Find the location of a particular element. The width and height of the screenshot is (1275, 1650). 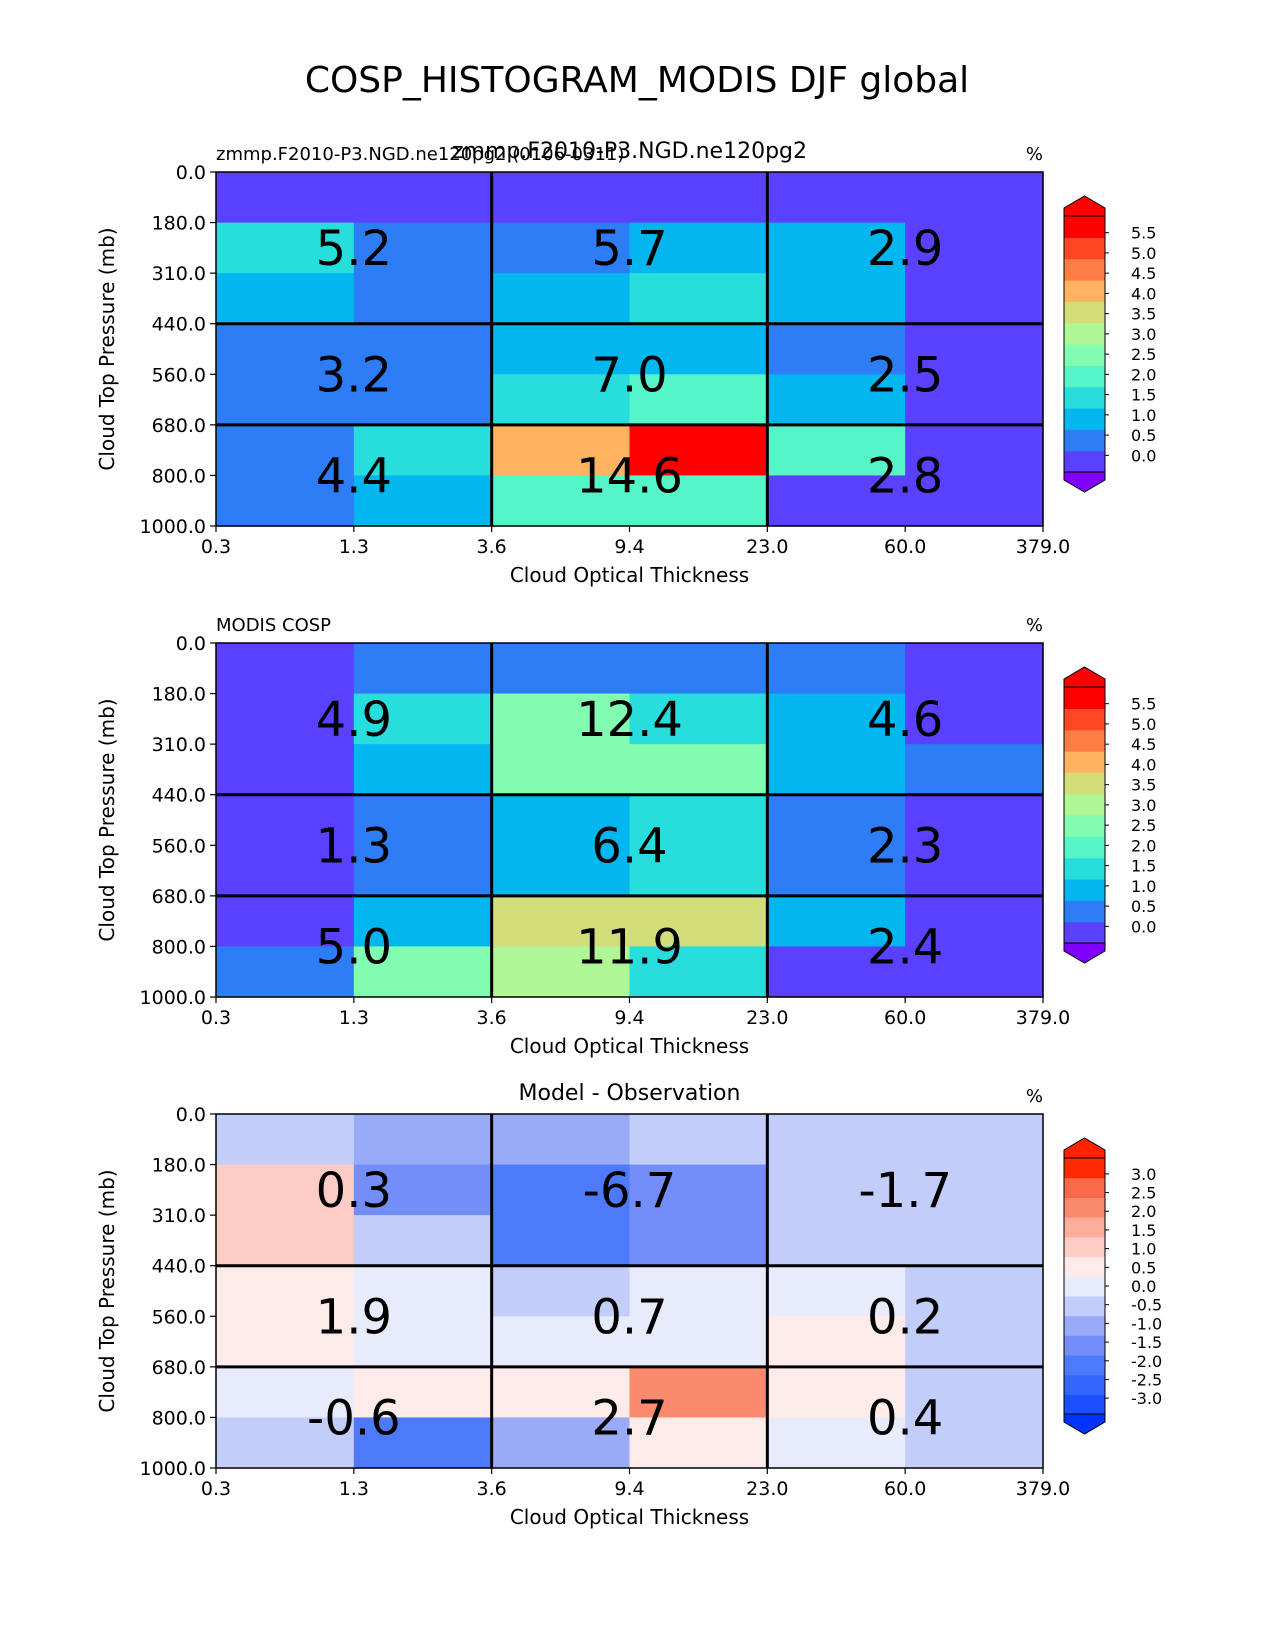

colorbar-tick-label: 1.5 is located at coordinates (1143, 1230).